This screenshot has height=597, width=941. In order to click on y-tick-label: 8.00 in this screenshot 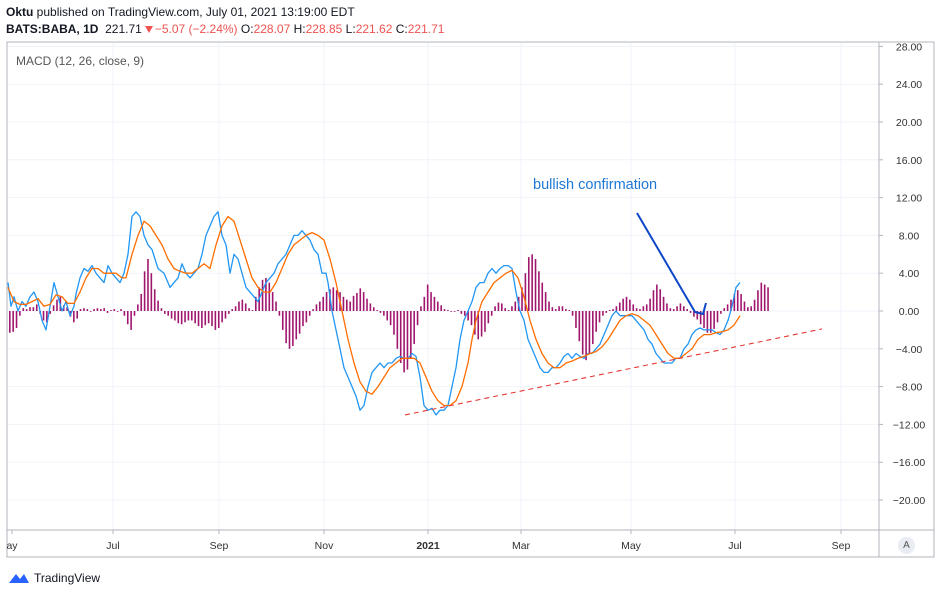, I will do `click(909, 236)`.